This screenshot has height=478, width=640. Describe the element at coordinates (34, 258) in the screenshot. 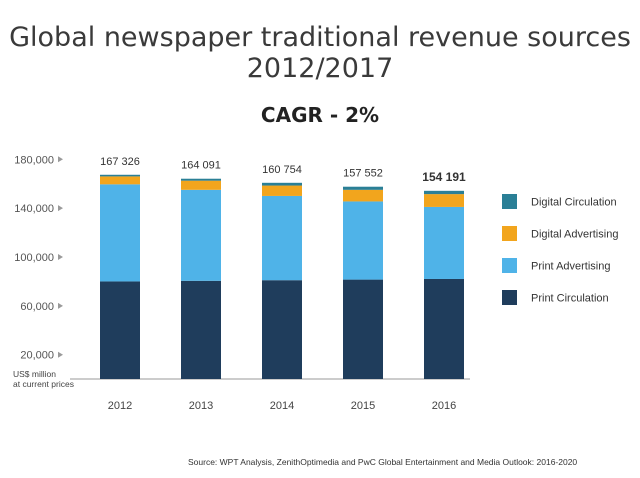

I see `y-tick-label: 100,000` at that location.